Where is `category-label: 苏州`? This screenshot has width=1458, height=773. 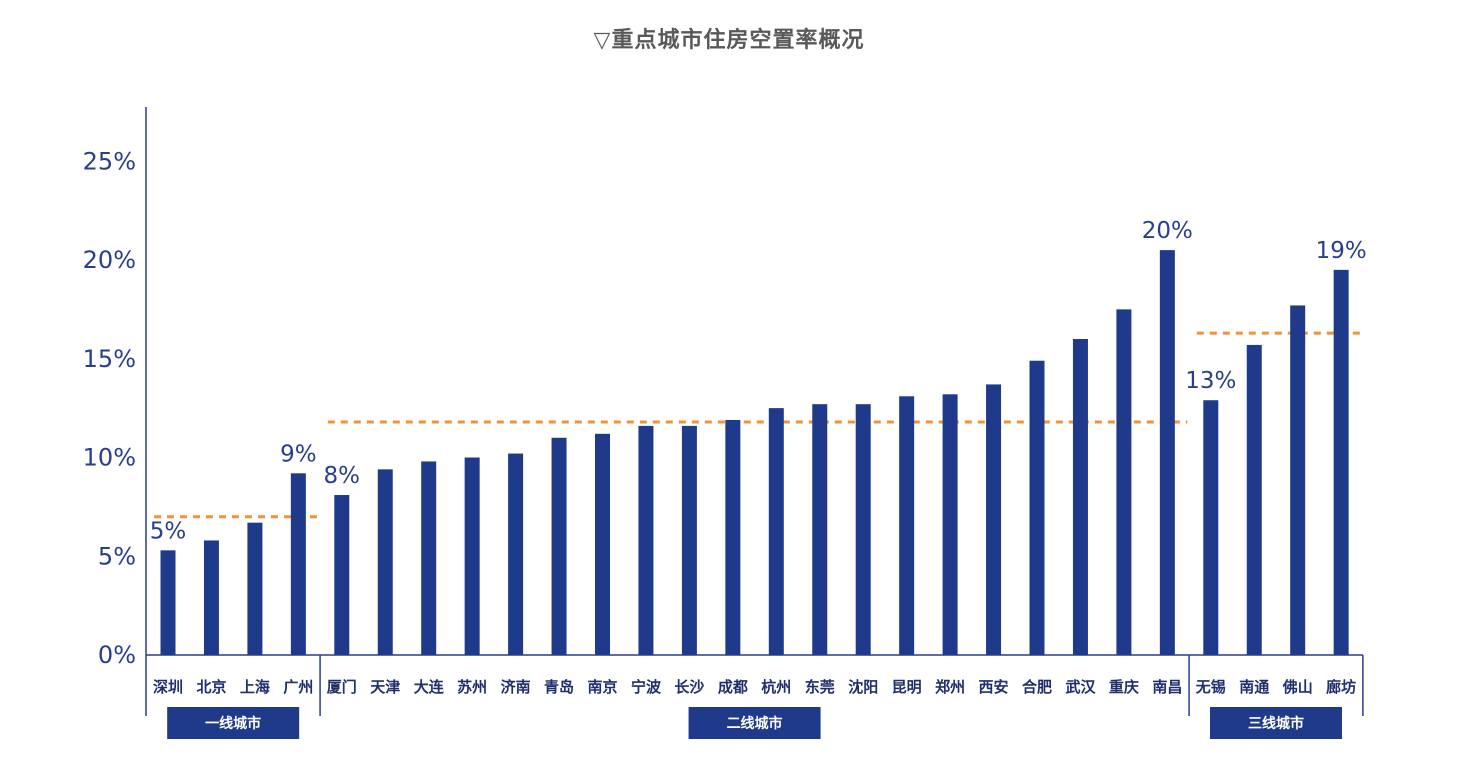
category-label: 苏州 is located at coordinates (472, 687).